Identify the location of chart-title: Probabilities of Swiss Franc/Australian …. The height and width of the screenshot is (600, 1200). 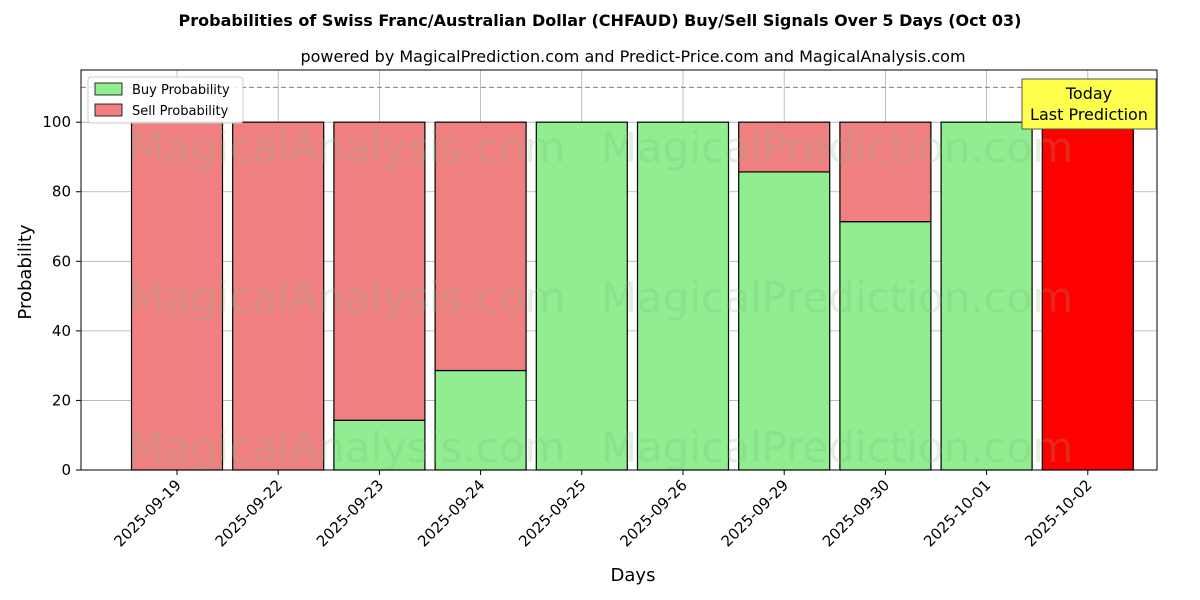
(600, 20).